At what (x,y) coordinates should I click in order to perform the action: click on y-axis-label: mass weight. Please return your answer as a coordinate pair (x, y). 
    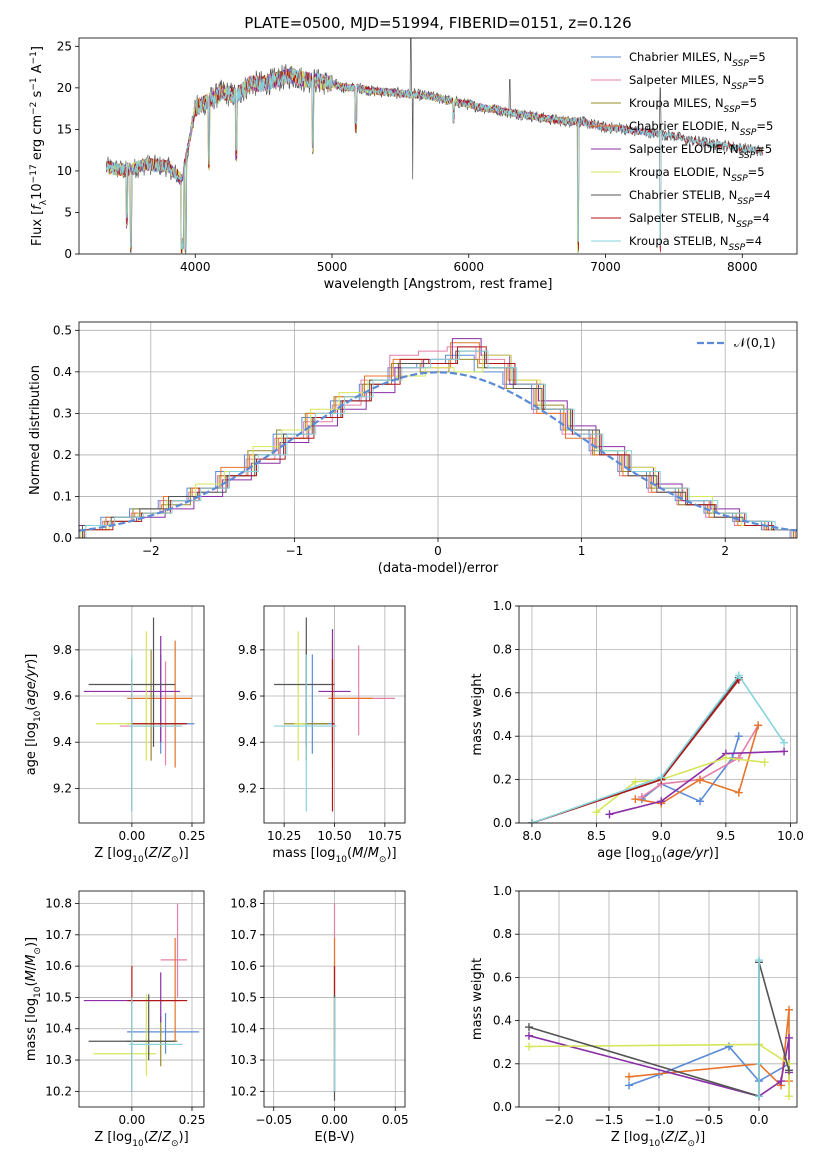
    Looking at the image, I should click on (477, 999).